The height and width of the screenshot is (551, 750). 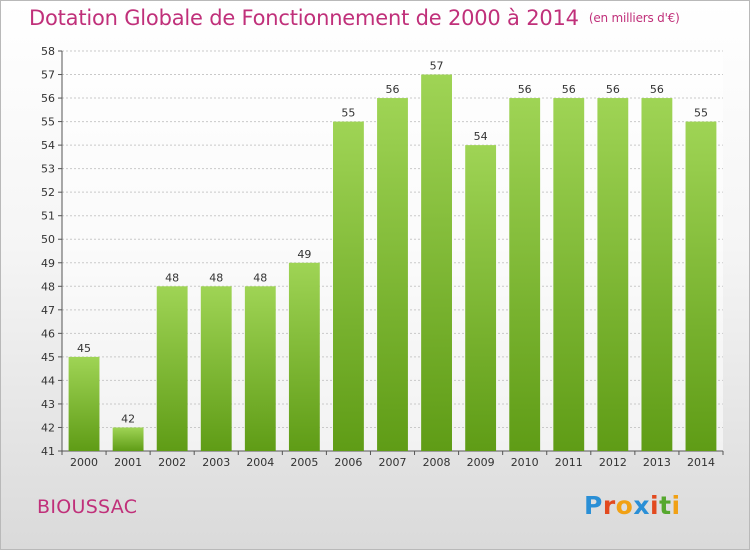 I want to click on x-tick-label: 2006, so click(x=348, y=462).